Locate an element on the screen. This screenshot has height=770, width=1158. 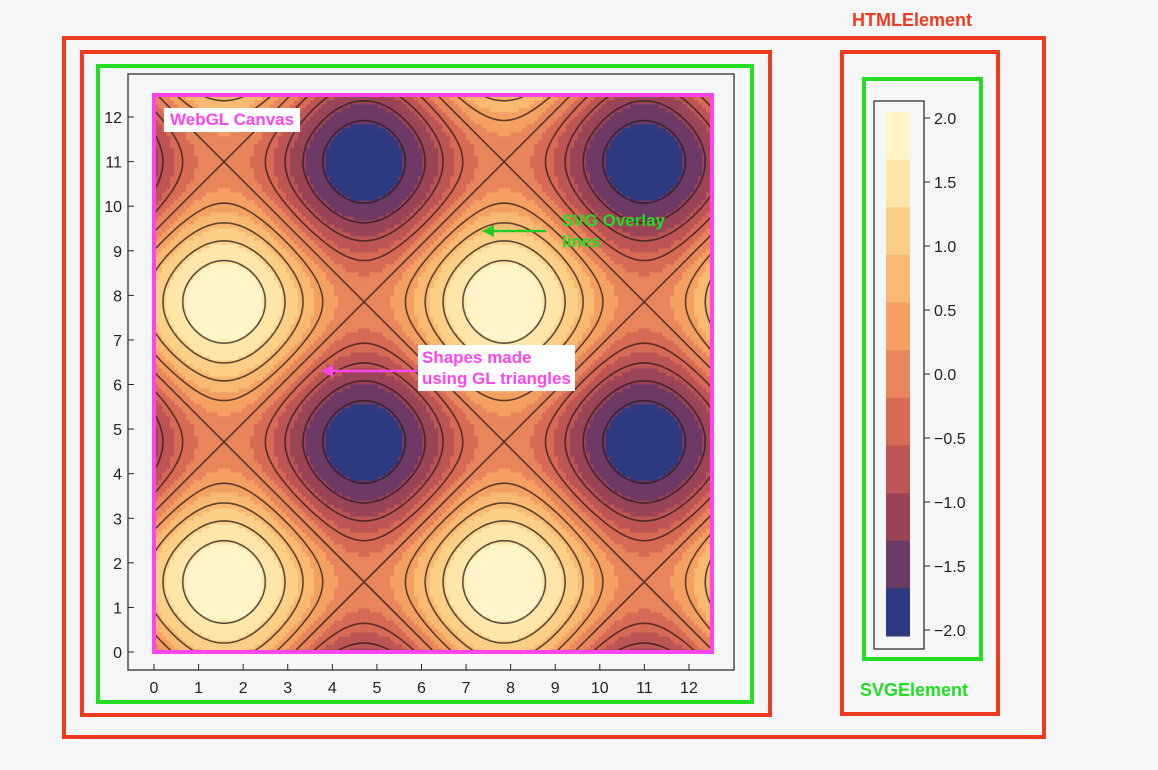
gl-triangles-label: Shapes made using GL triangles is located at coordinates (496, 368).